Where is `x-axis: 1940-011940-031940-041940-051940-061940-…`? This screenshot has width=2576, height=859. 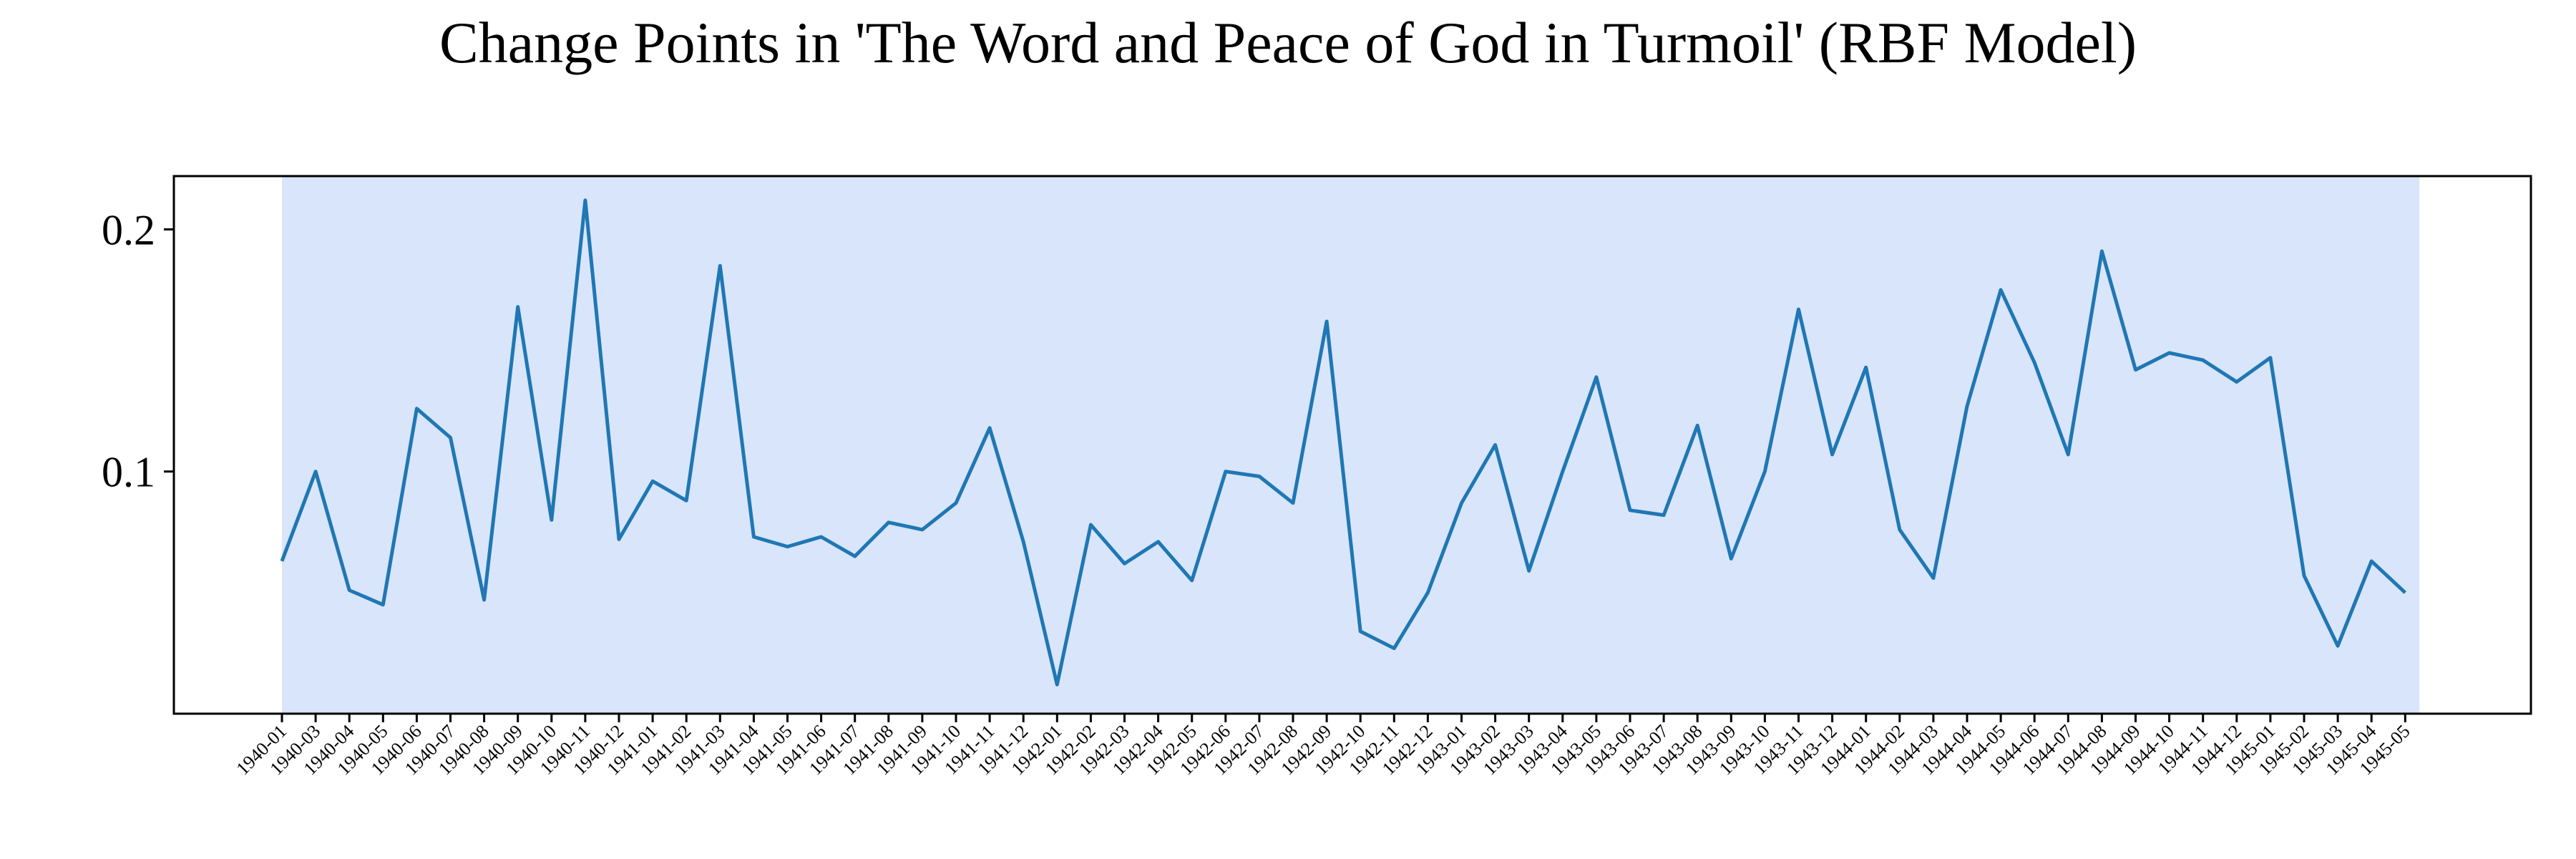 x-axis: 1940-011940-031940-041940-051940-061940-… is located at coordinates (1323, 747).